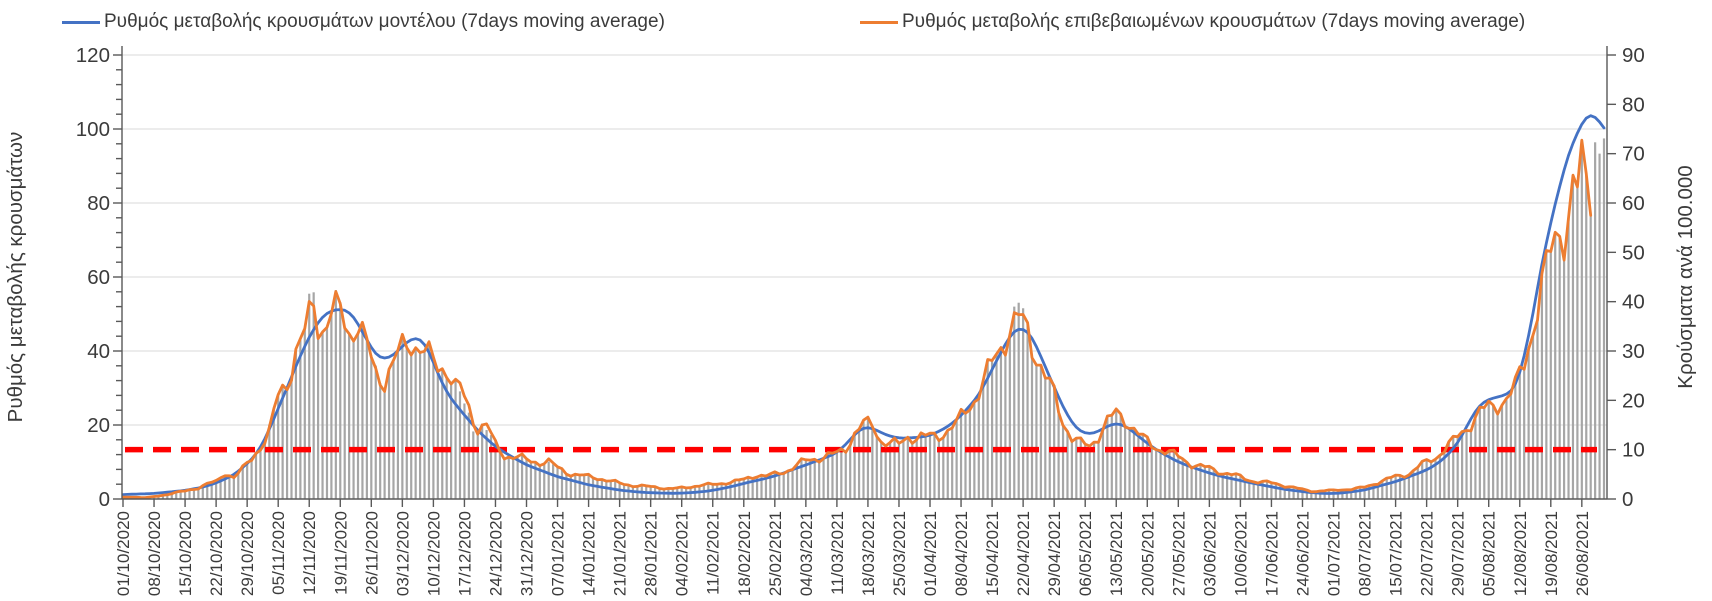 The height and width of the screenshot is (601, 1712). What do you see at coordinates (1427, 553) in the screenshot?
I see `x-tick-label: 22/07/2021` at bounding box center [1427, 553].